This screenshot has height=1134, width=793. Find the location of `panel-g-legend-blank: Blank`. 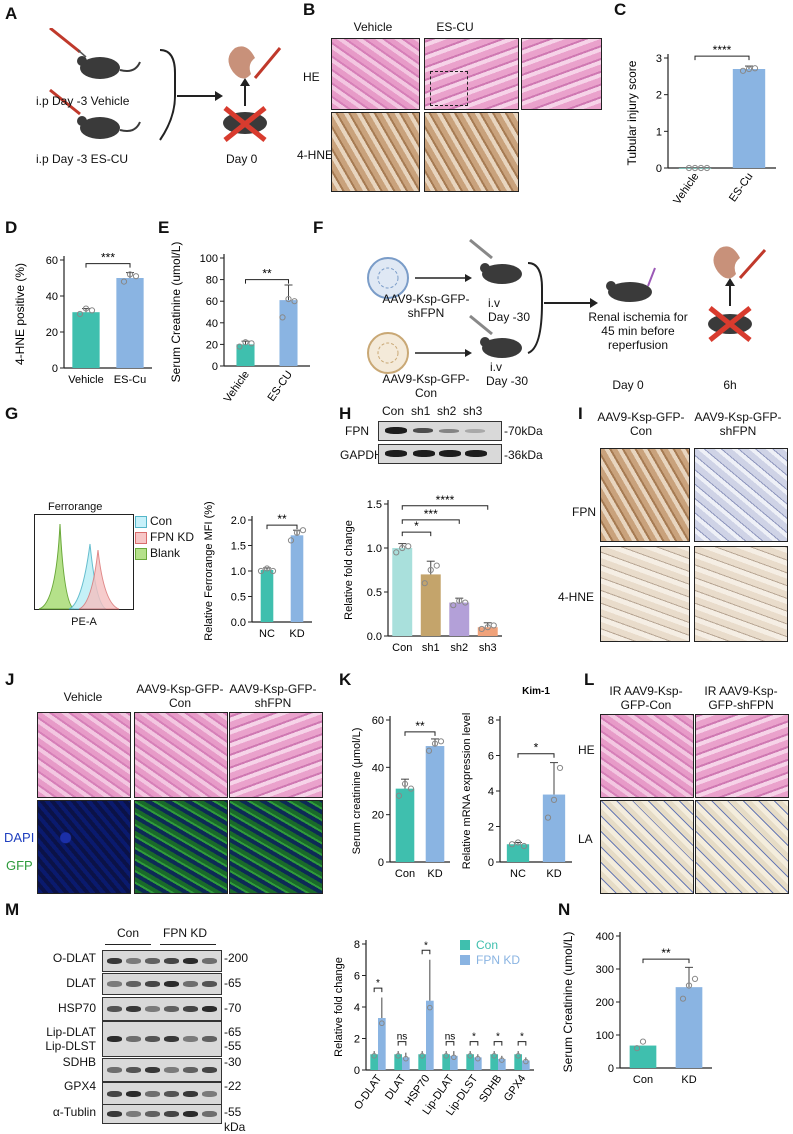

panel-g-legend-blank: Blank is located at coordinates (165, 553).